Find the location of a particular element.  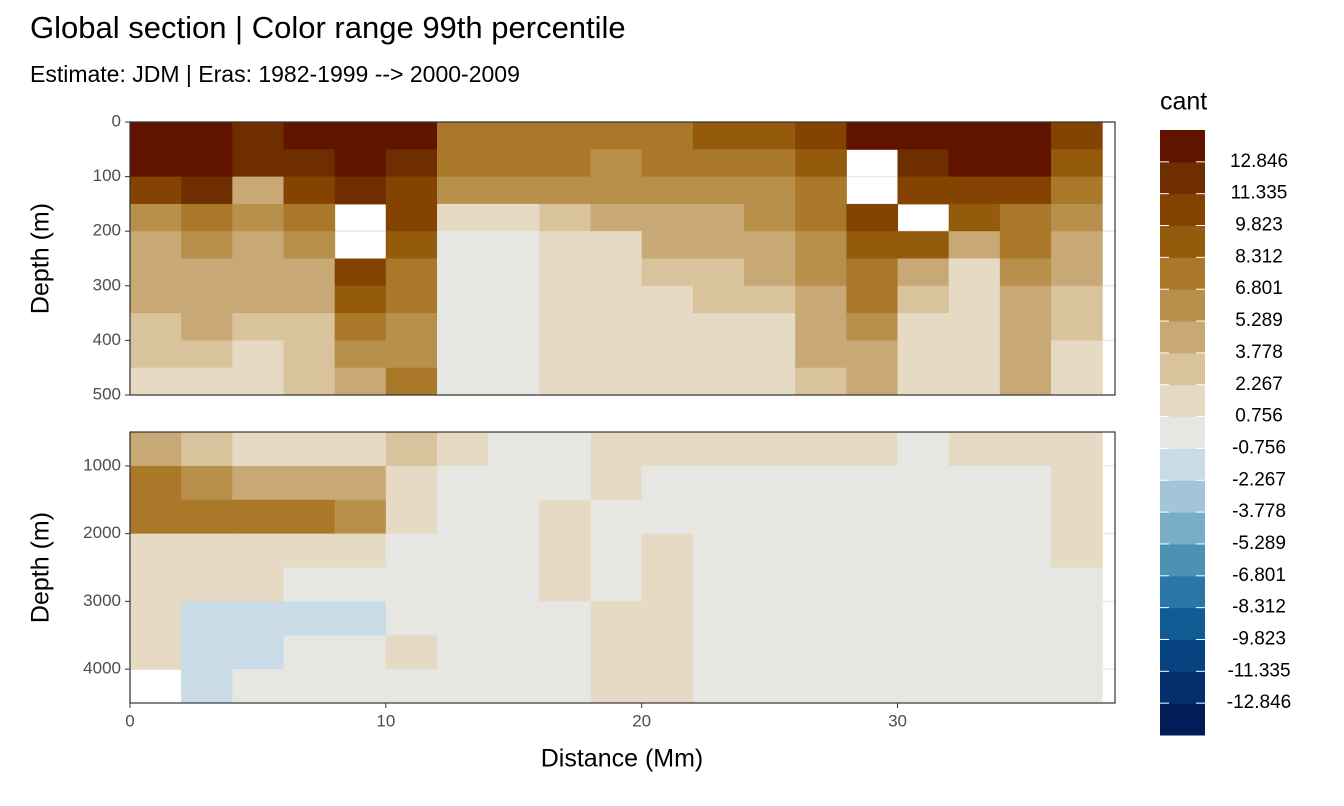

legend-label: 5.289 is located at coordinates (1259, 320).